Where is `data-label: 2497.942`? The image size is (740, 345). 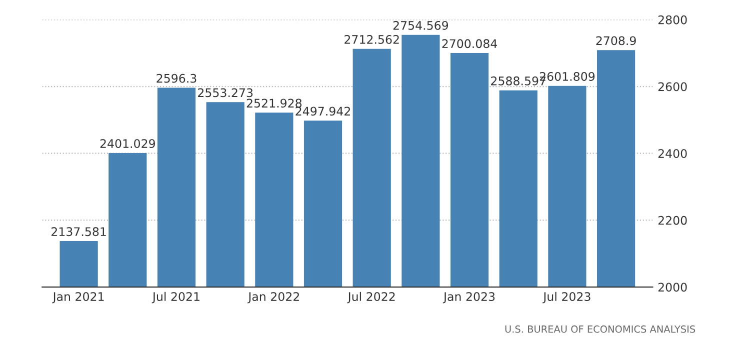
data-label: 2497.942 is located at coordinates (323, 111).